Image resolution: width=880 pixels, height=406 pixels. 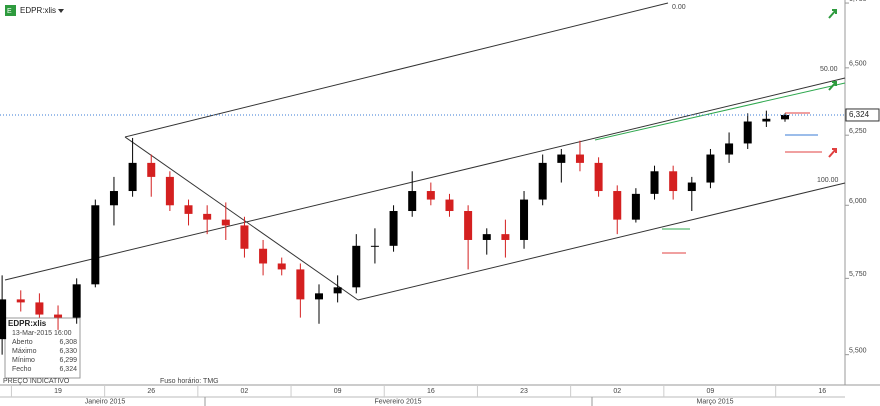 What do you see at coordinates (27, 323) in the screenshot?
I see `info-symbol: EDPR:xlis` at bounding box center [27, 323].